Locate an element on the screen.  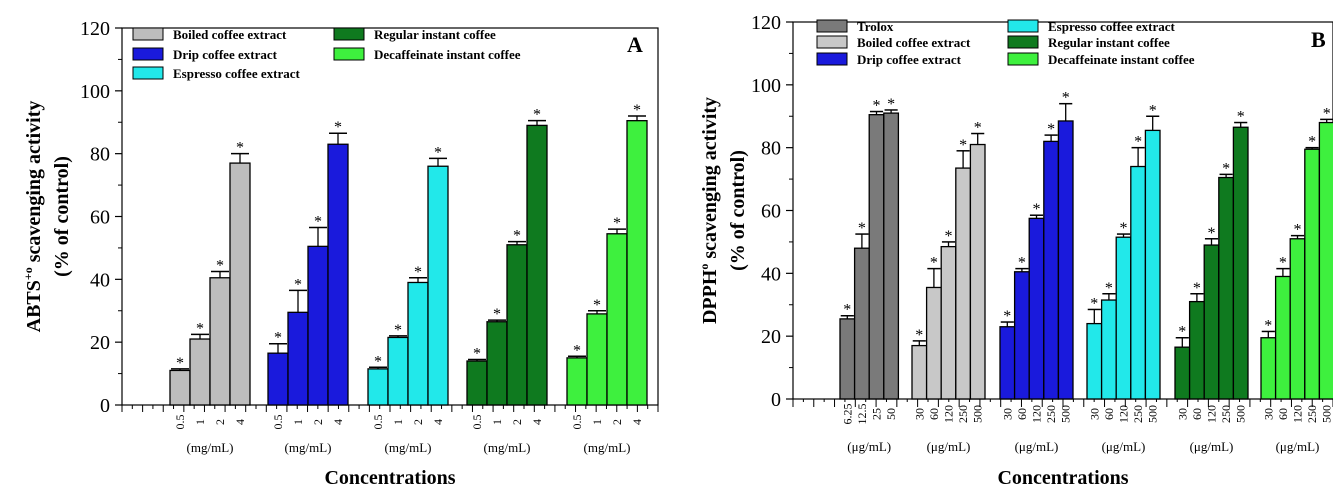
y-tick-label: 120 is located at coordinates (766, 23).